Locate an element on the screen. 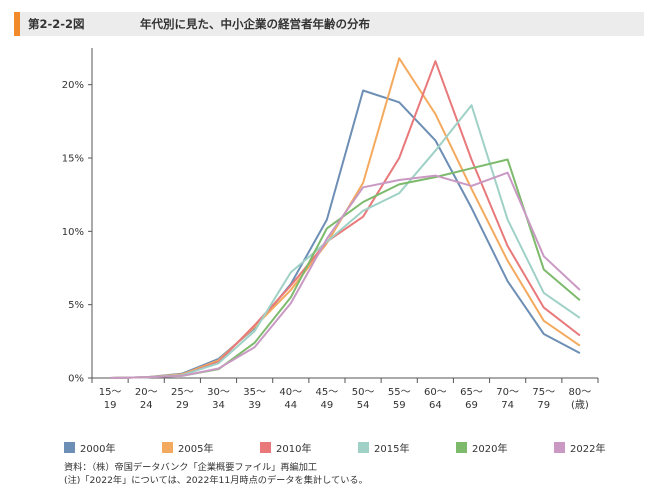 The width and height of the screenshot is (661, 496). legend-label-2: 2010年 is located at coordinates (294, 449).